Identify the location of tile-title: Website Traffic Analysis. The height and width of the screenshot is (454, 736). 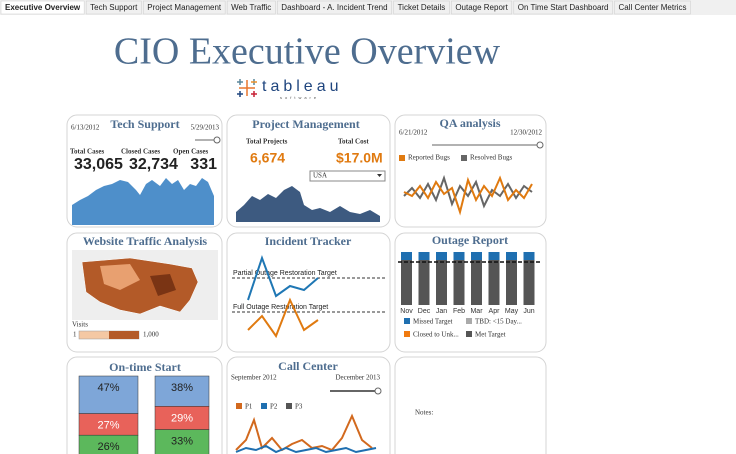
(145, 241).